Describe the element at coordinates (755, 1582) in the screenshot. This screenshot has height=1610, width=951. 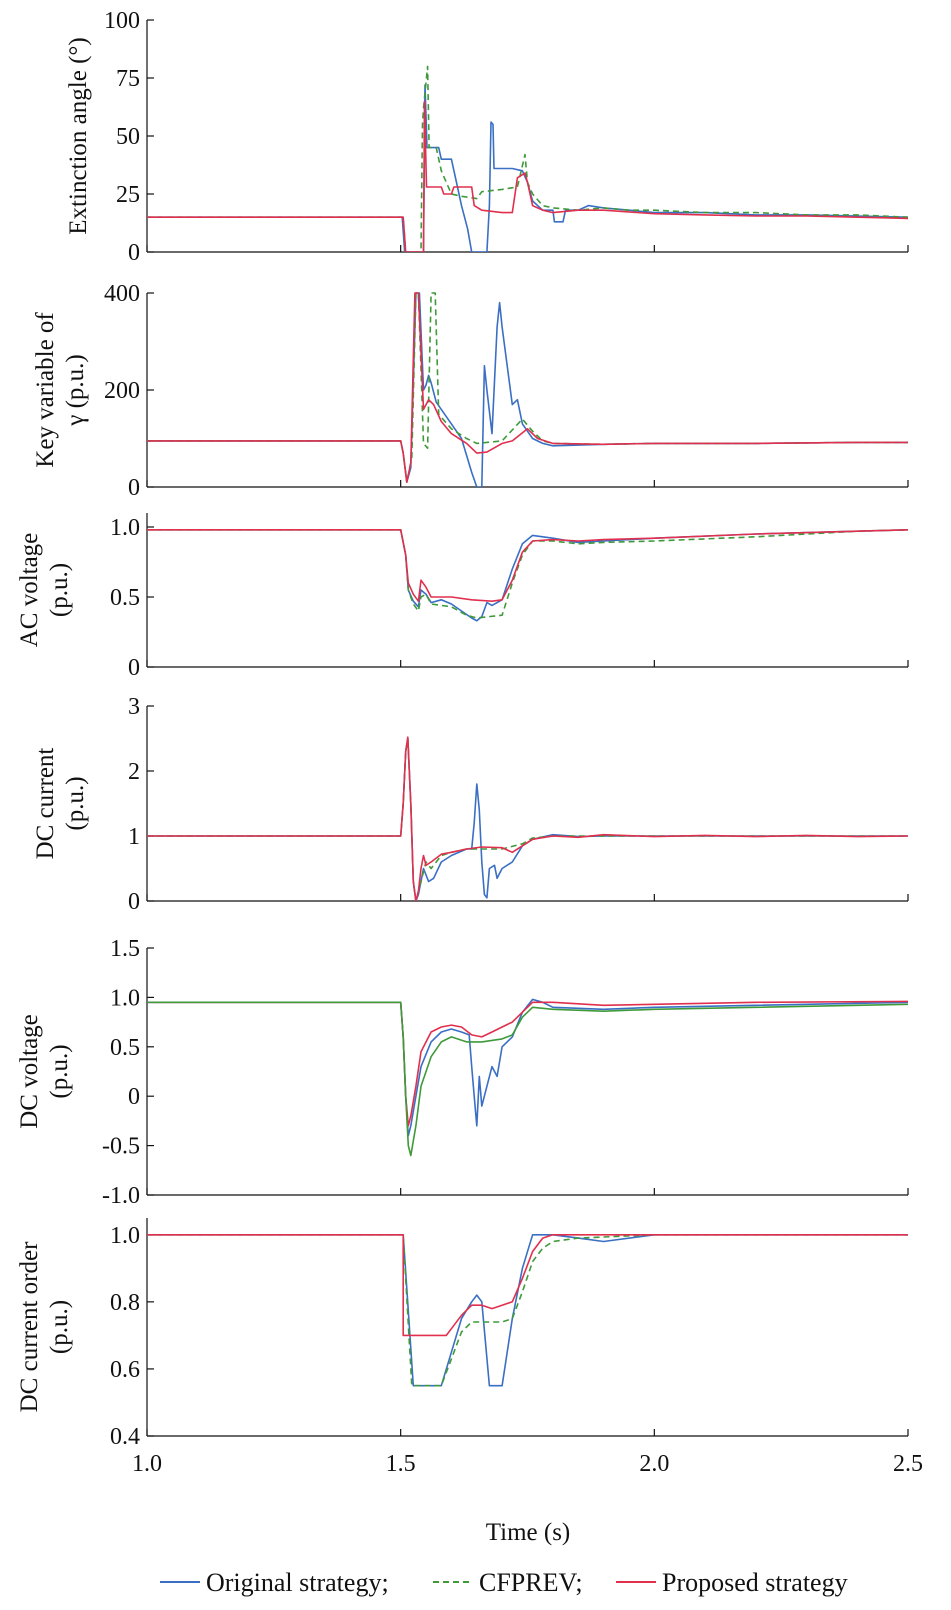
I see `legend-label-proposed: Proposed strategy` at that location.